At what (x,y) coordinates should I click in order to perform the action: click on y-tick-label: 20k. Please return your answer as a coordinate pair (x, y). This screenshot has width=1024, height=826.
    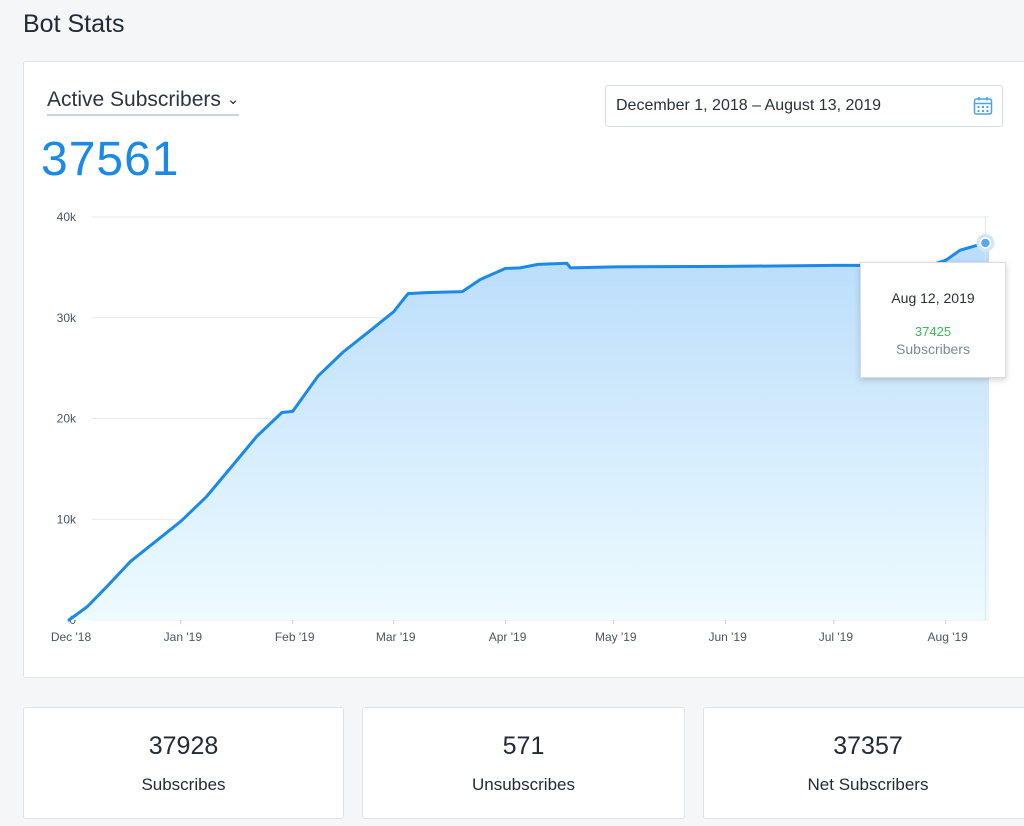
    Looking at the image, I should click on (67, 419).